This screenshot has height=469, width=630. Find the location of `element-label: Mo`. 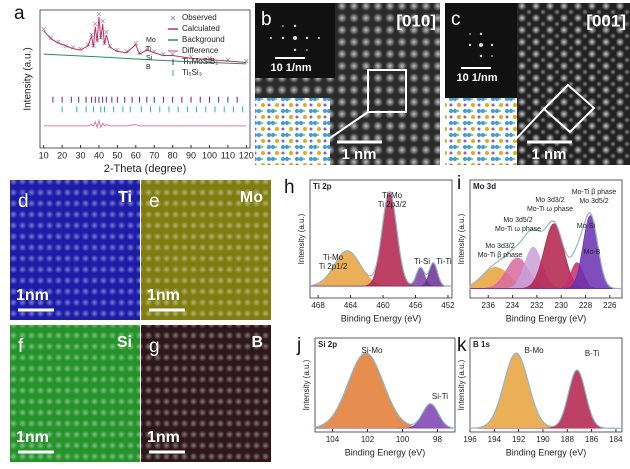

element-label: Mo is located at coordinates (251, 197).